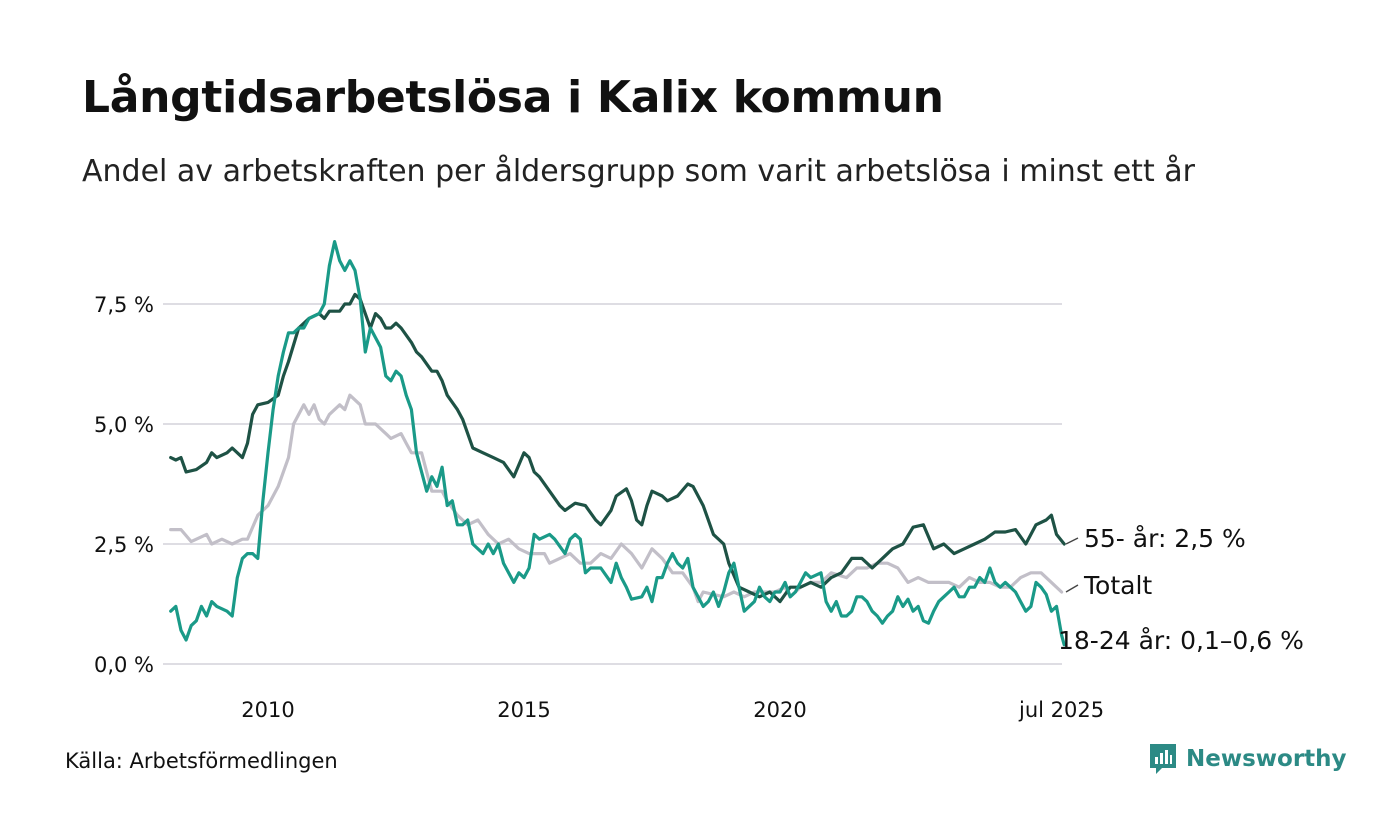 This screenshot has height=840, width=1400. I want to click on brand-logo: Newsworthy, so click(1247, 759).